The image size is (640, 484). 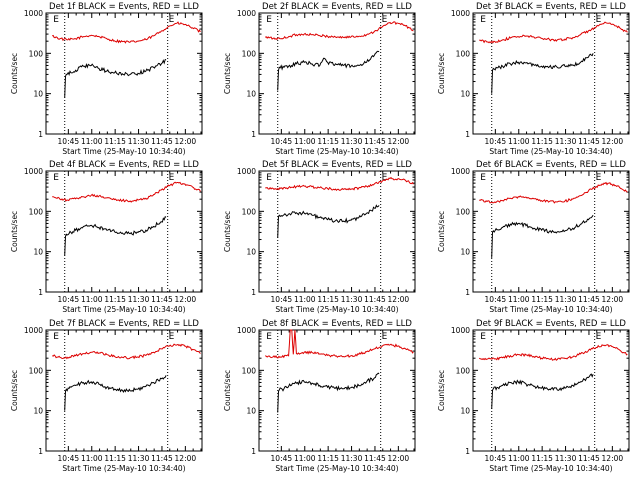 What do you see at coordinates (551, 7) in the screenshot?
I see `panel-title: Det 3f BLACK = Events, RED = LLD` at bounding box center [551, 7].